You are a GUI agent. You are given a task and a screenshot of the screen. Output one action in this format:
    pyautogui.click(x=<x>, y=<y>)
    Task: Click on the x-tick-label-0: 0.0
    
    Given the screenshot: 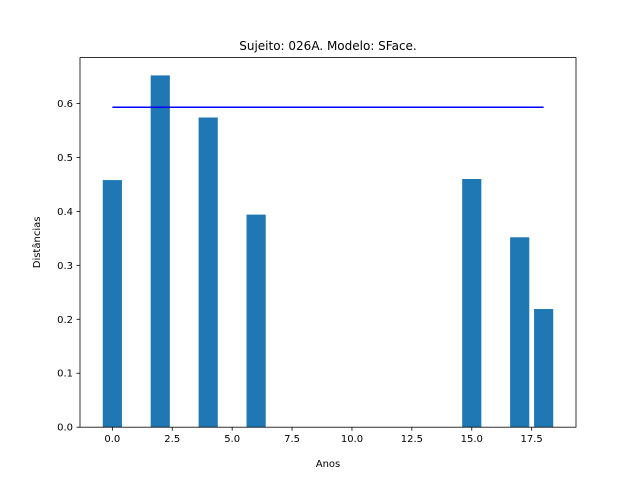 What is the action you would take?
    pyautogui.click(x=112, y=439)
    